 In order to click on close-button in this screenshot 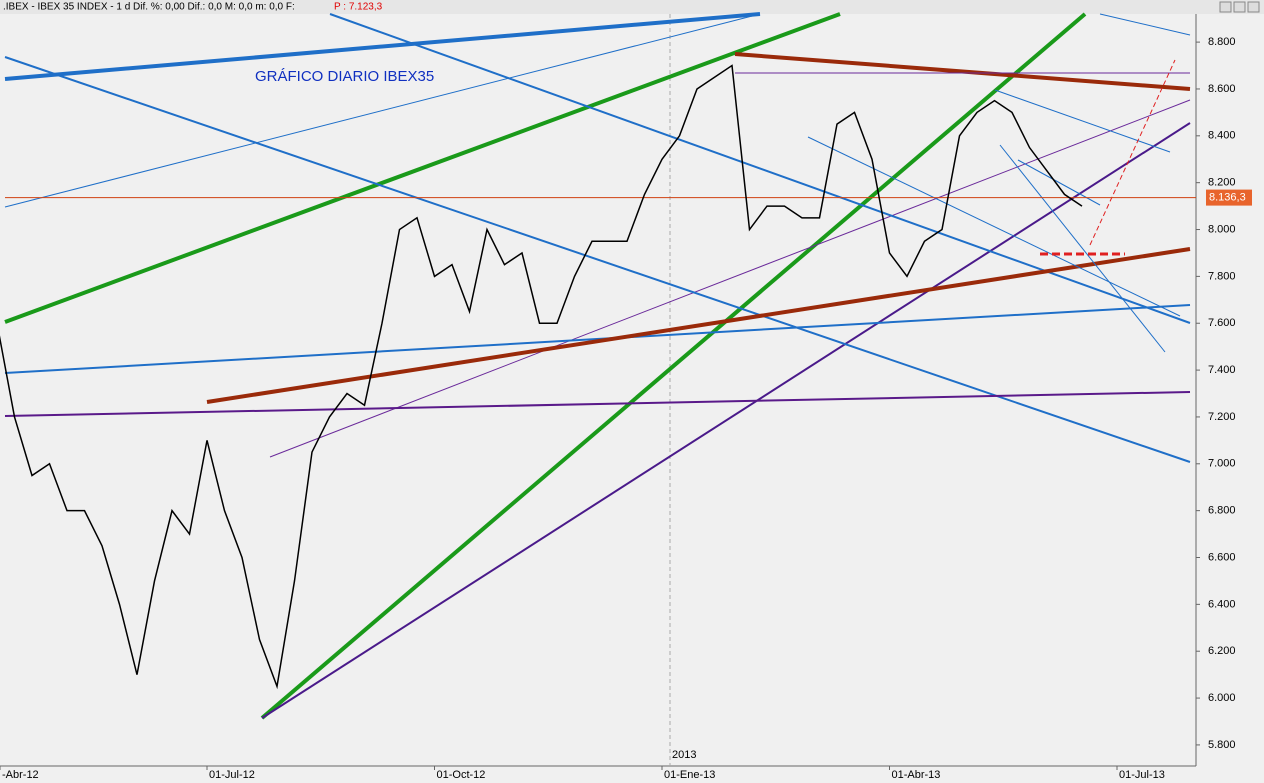, I will do `click(1253, 7)`.